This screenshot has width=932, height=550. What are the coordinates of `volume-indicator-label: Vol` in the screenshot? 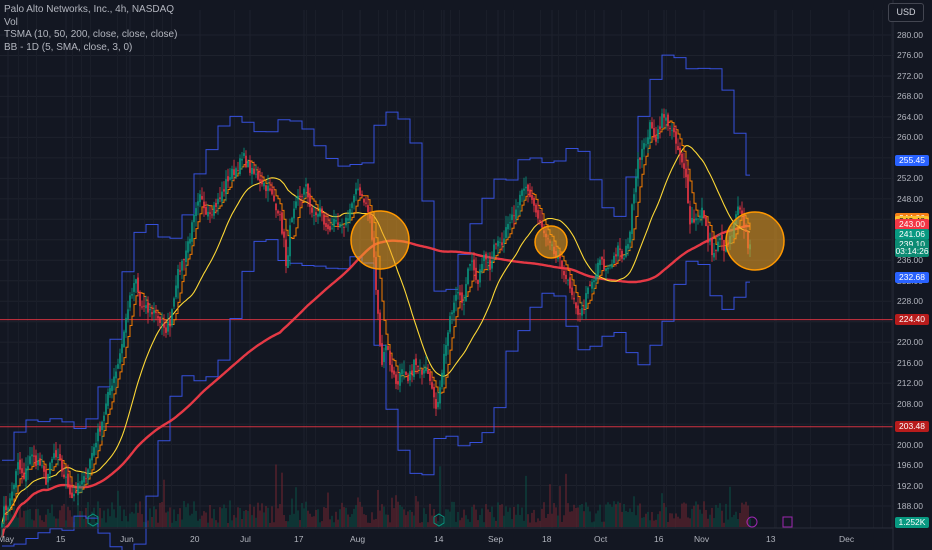 It's located at (11, 22).